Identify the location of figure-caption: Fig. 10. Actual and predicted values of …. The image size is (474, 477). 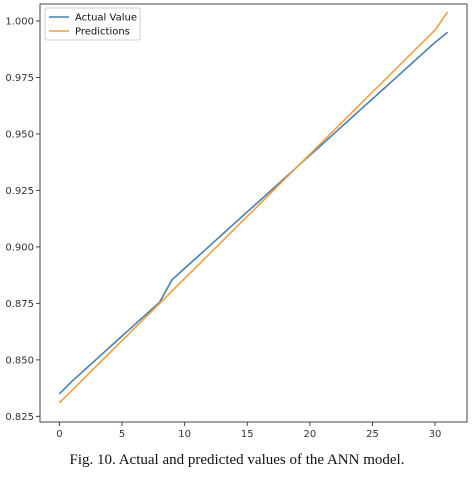
(237, 460).